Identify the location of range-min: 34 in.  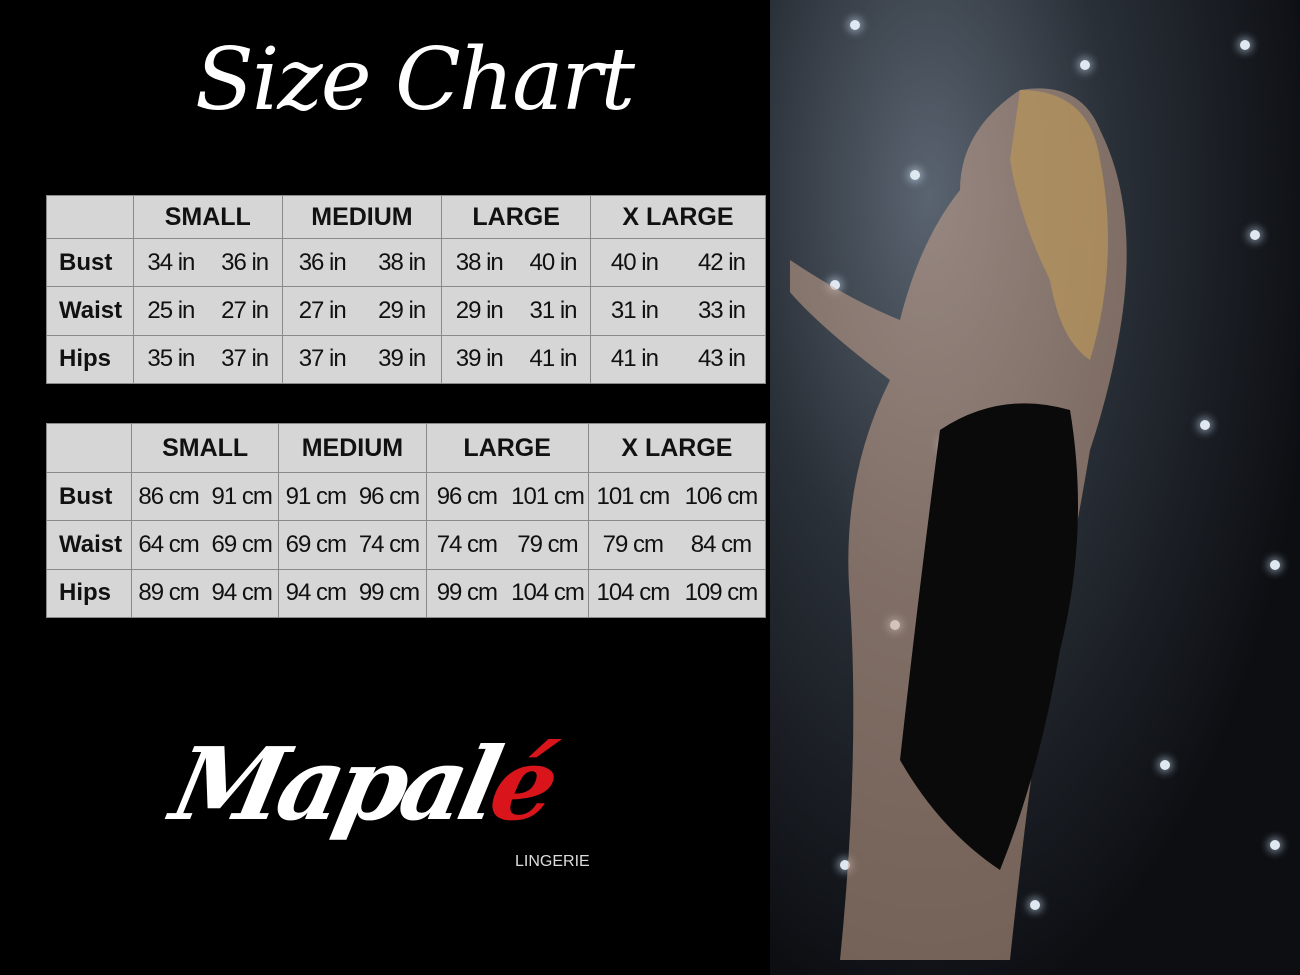
(171, 262).